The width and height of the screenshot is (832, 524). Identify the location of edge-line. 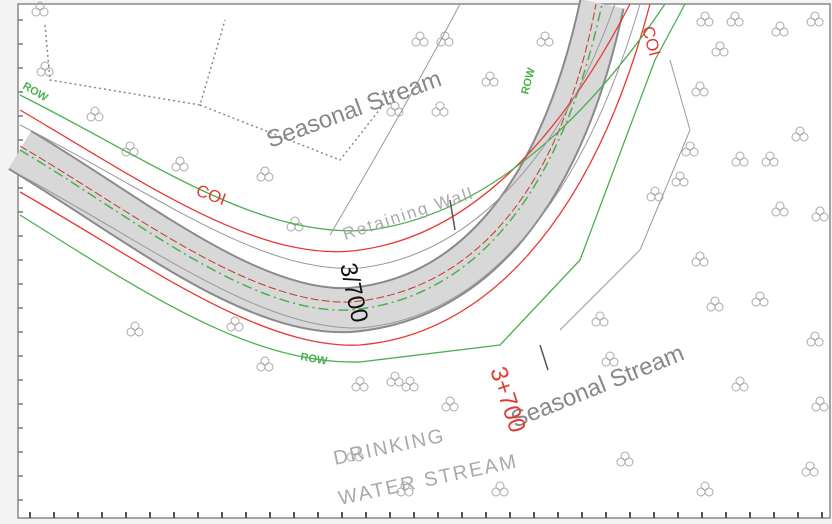
(625, 195).